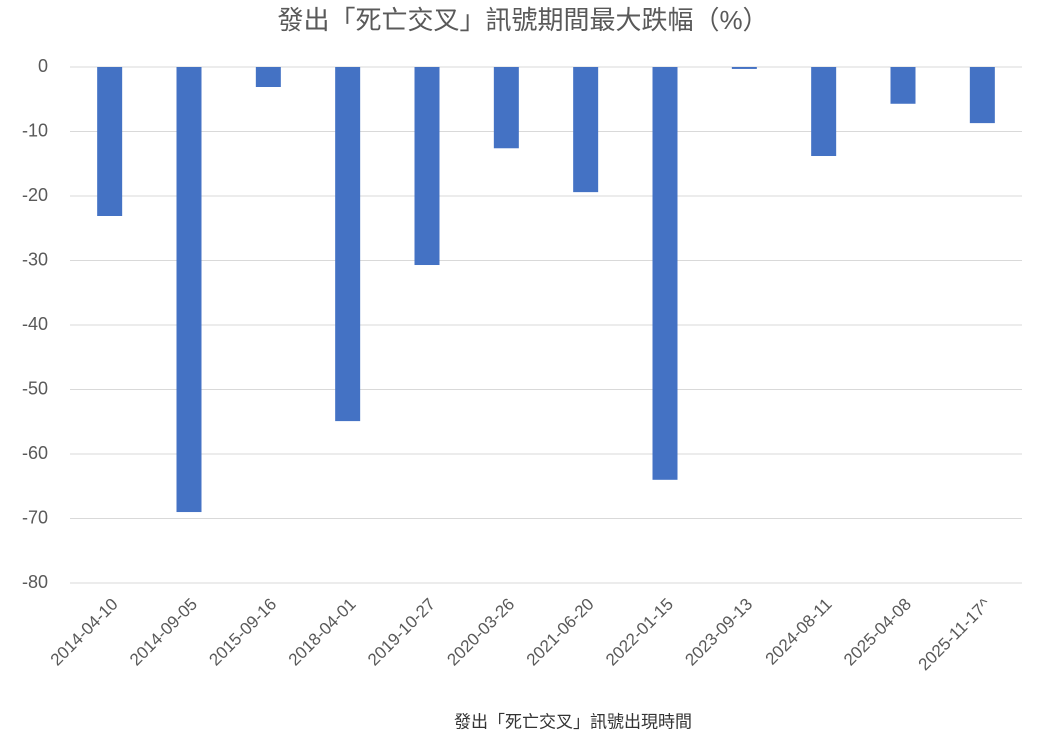  Describe the element at coordinates (35, 453) in the screenshot. I see `y-tick-label: -60` at that location.